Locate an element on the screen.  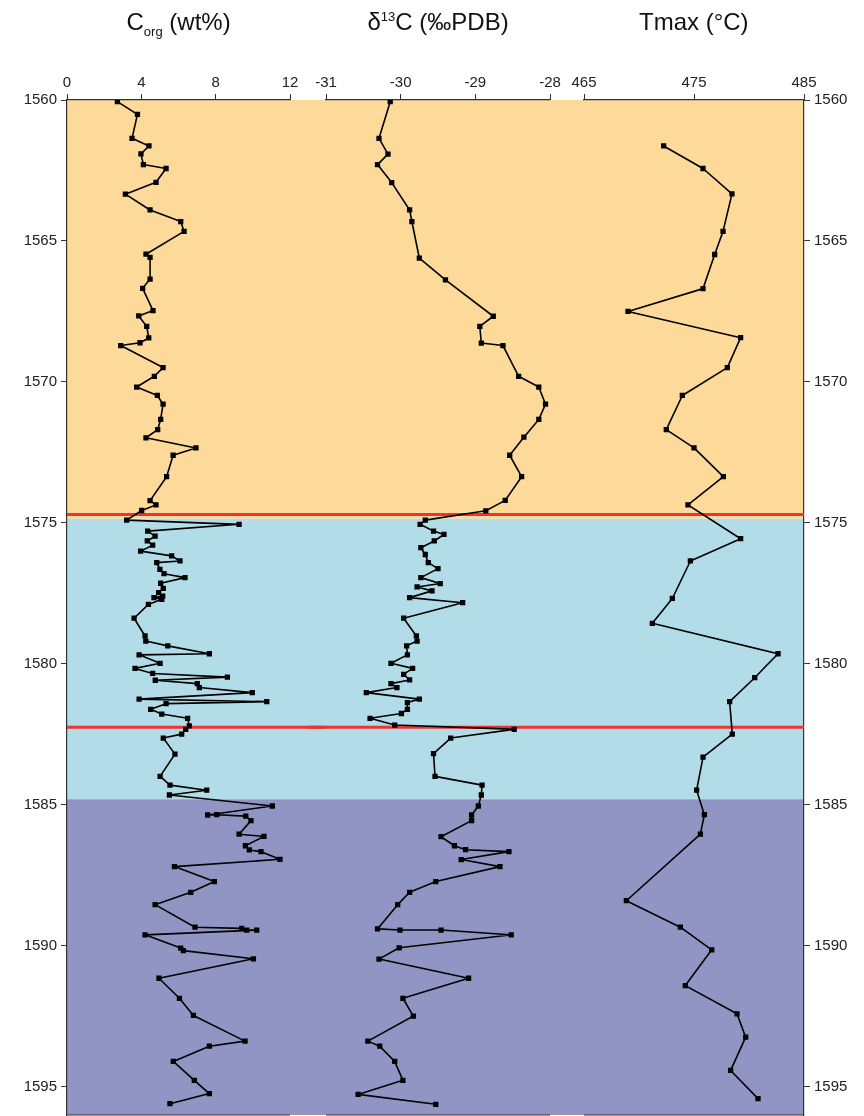
x-tick-label: 485 is located at coordinates (804, 82).